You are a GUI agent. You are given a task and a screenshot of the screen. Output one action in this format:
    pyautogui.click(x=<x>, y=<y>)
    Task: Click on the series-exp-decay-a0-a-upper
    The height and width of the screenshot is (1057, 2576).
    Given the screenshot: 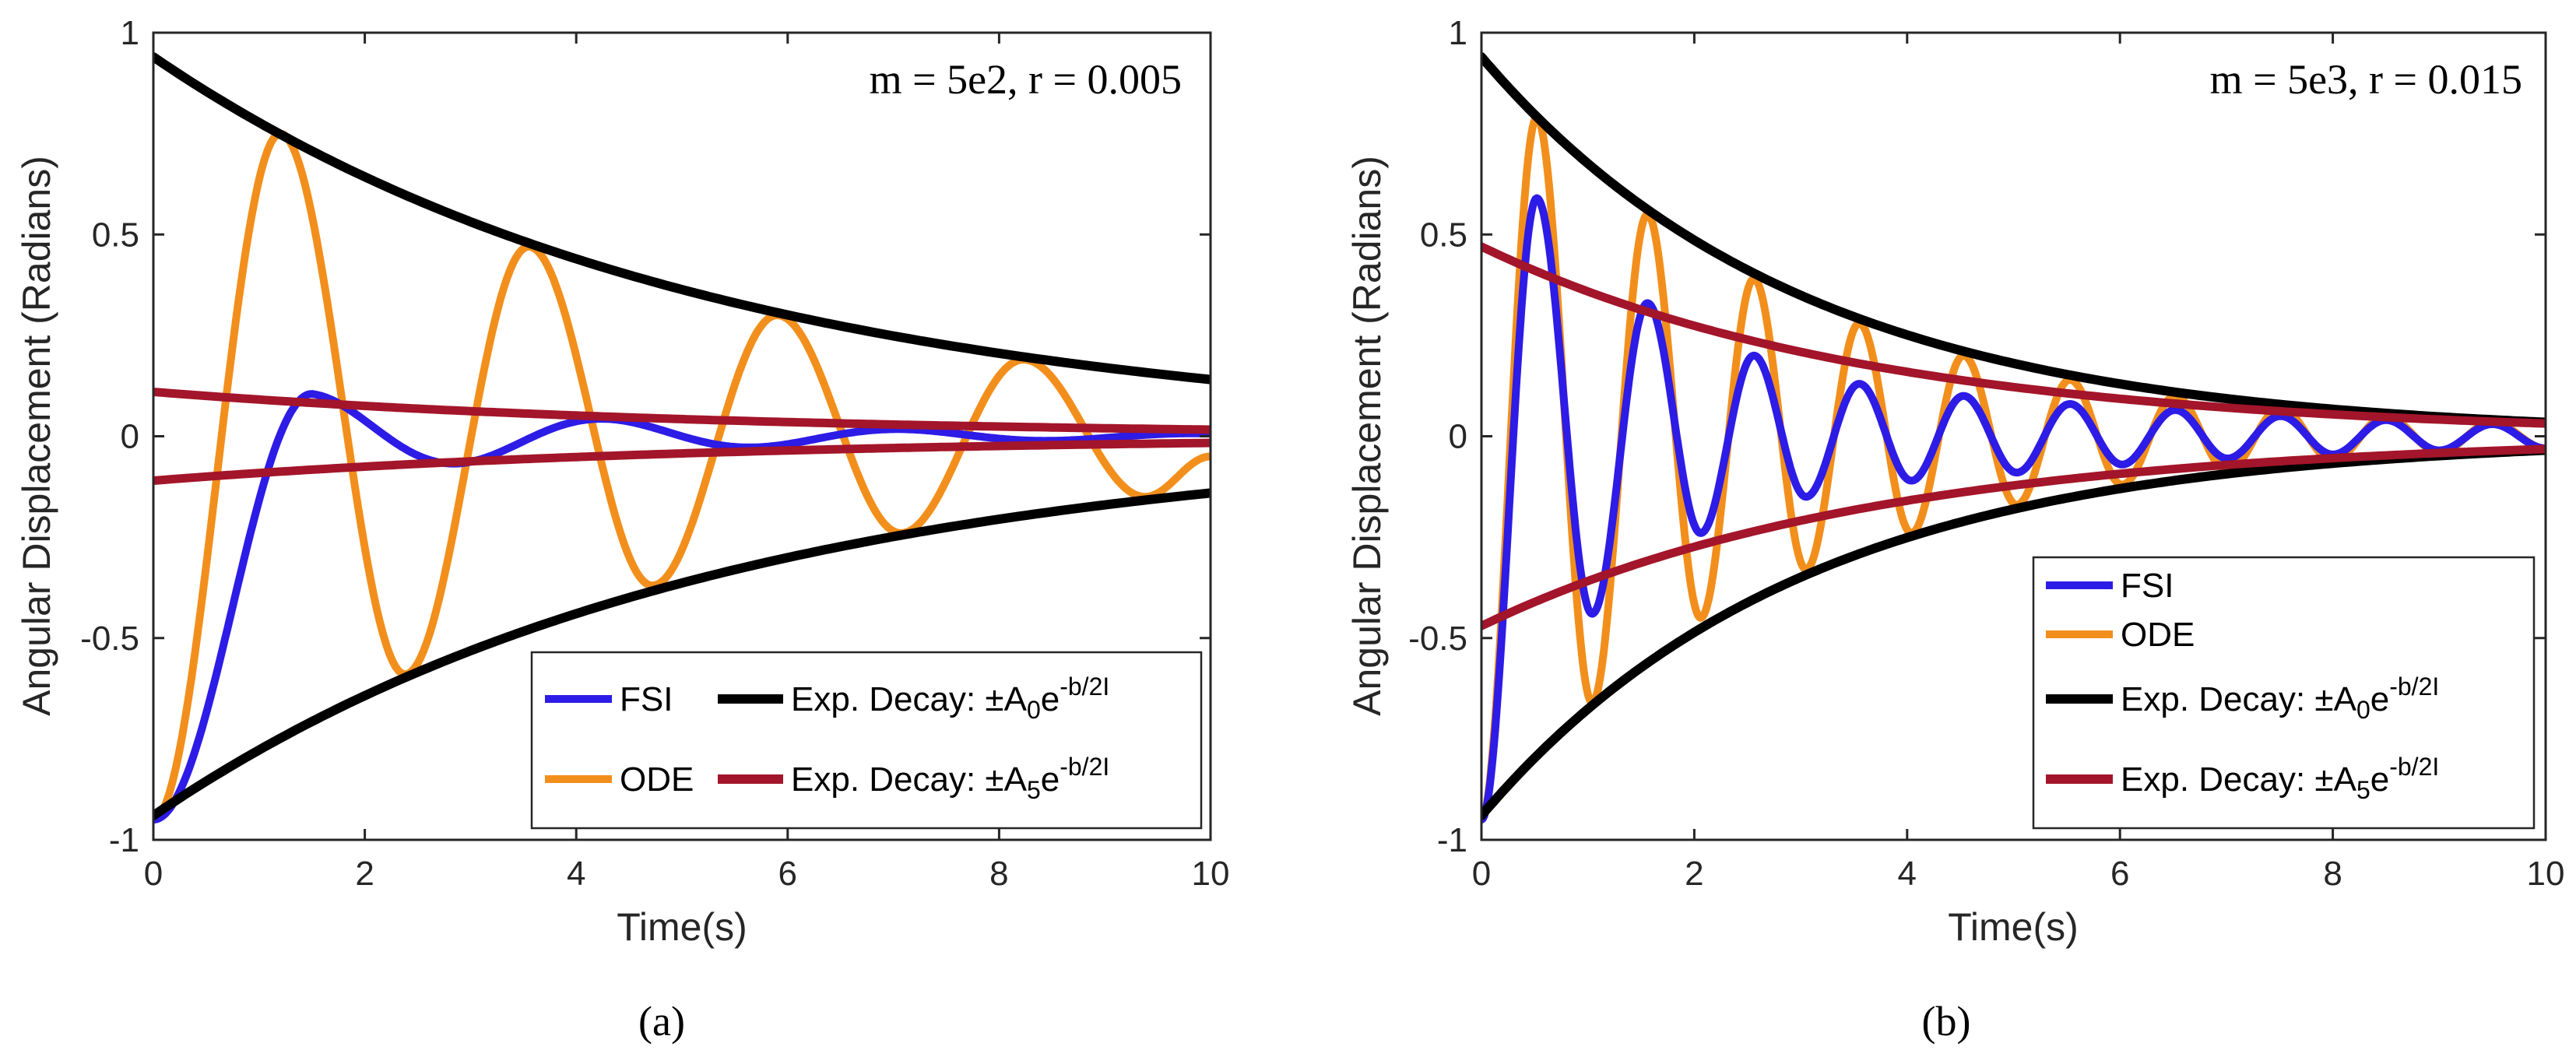 What is the action you would take?
    pyautogui.click(x=682, y=218)
    